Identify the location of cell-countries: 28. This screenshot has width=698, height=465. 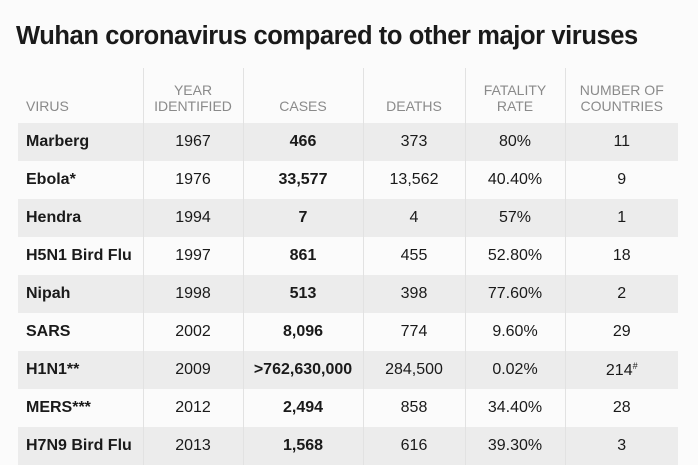
(621, 408).